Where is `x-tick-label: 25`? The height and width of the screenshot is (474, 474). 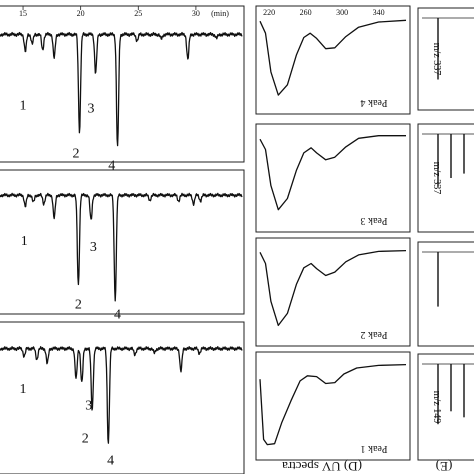
x-tick-label: 25 is located at coordinates (138, 13).